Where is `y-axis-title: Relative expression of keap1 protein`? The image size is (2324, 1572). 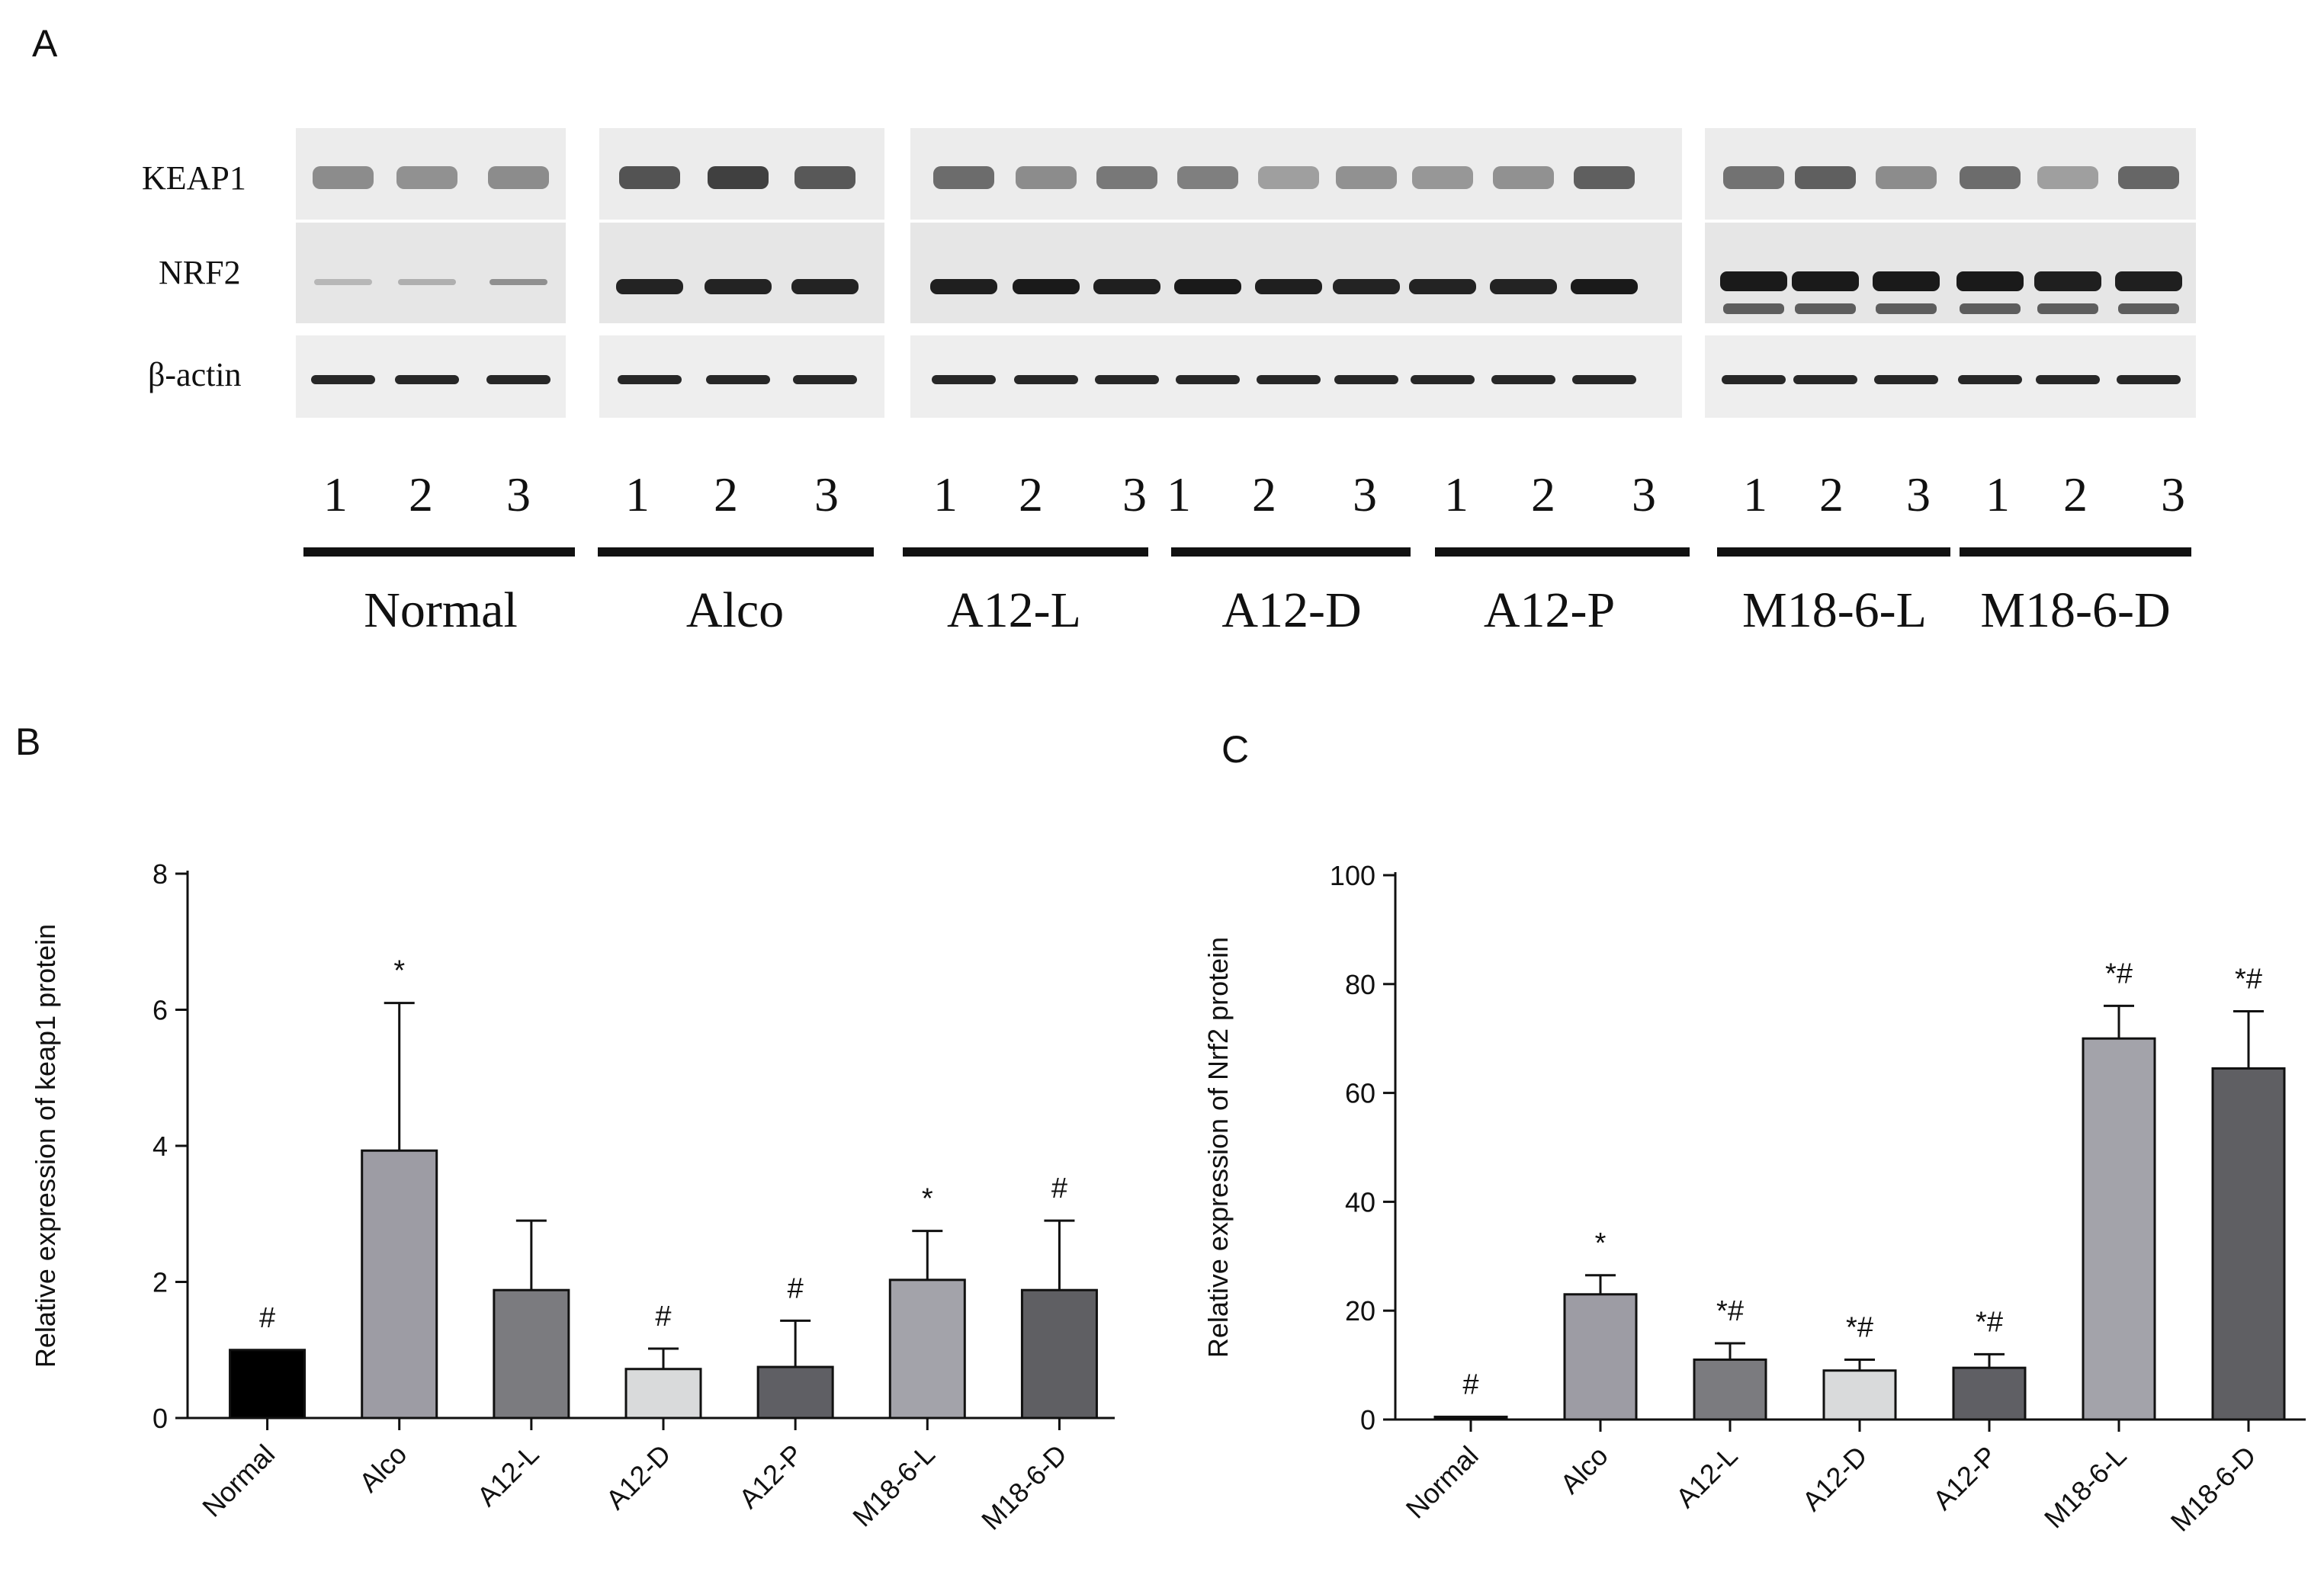
y-axis-title: Relative expression of keap1 protein is located at coordinates (46, 1146).